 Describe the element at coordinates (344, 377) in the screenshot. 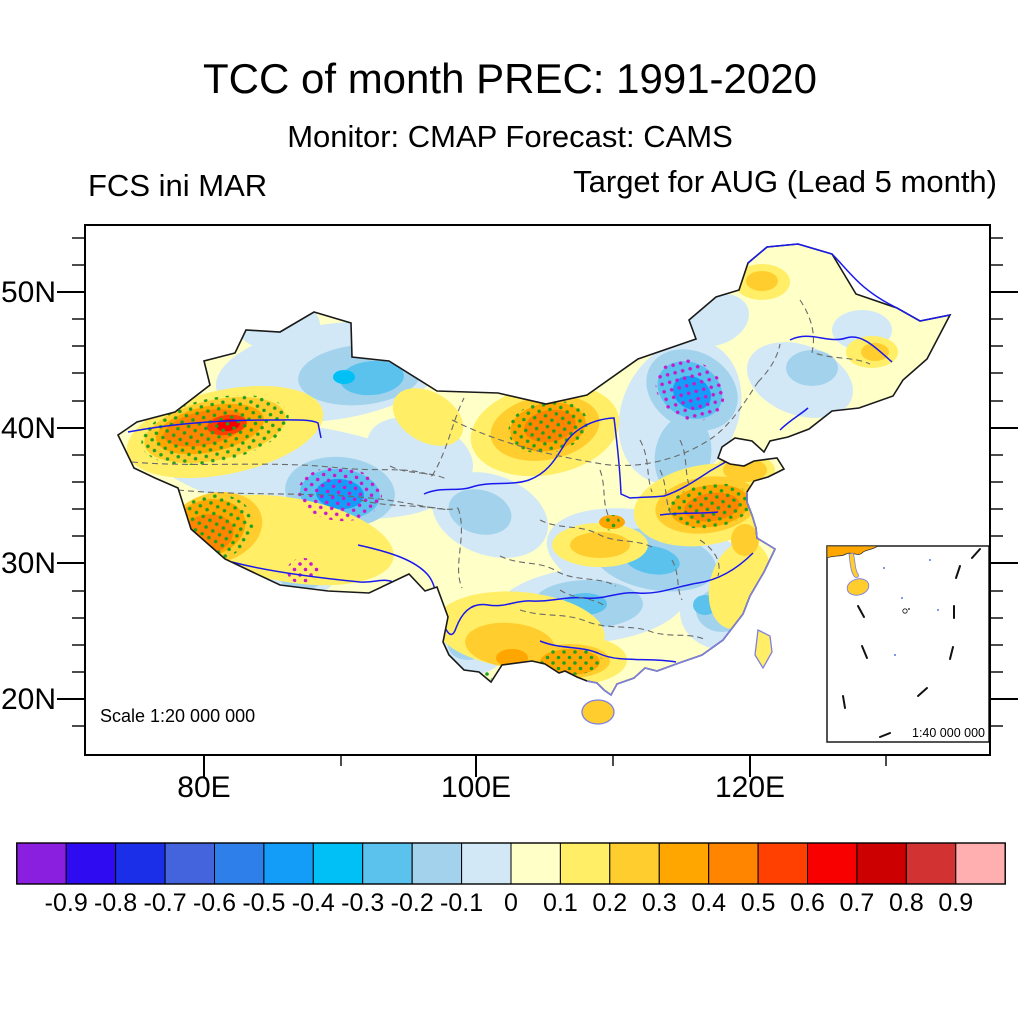

I see `contour-level-cyan-spot` at that location.